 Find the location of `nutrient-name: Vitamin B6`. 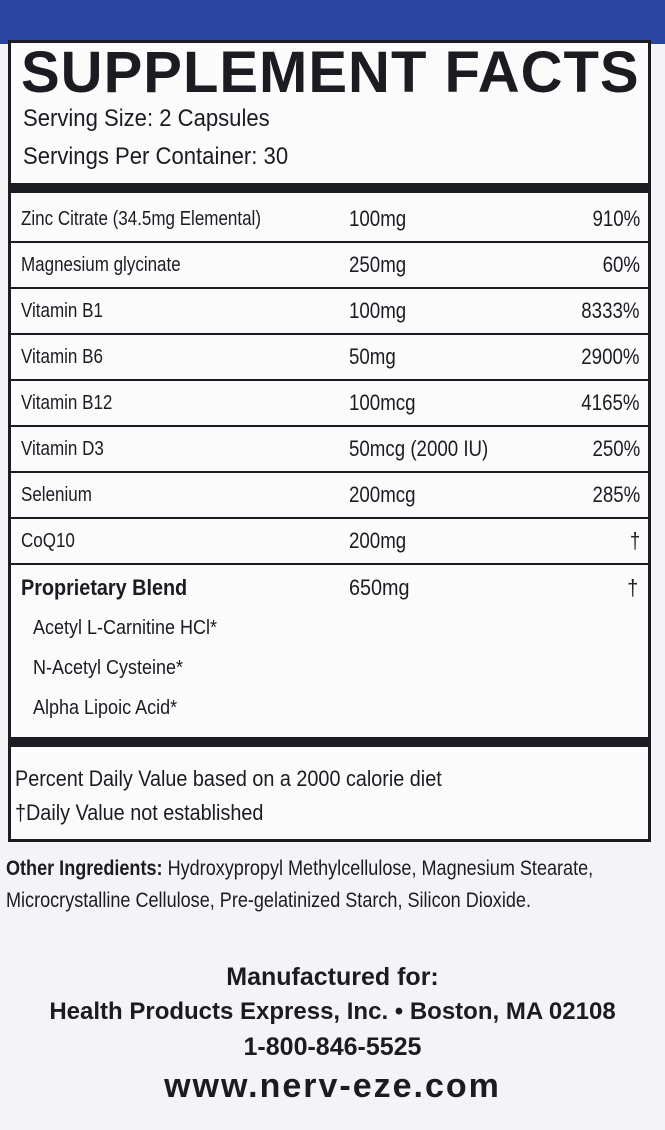

nutrient-name: Vitamin B6 is located at coordinates (62, 357).